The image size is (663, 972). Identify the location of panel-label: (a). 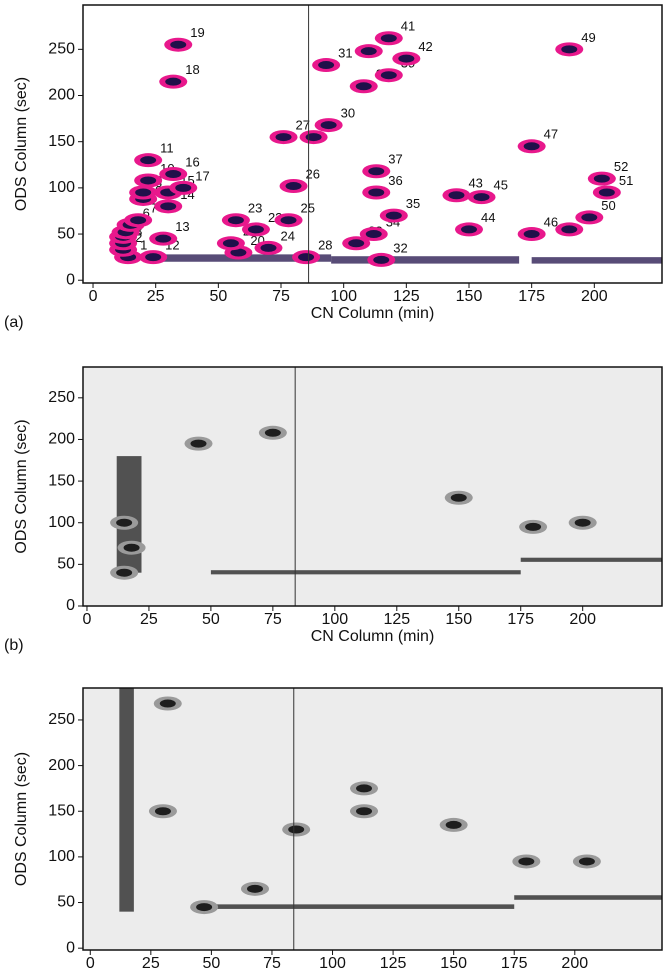
(14, 322).